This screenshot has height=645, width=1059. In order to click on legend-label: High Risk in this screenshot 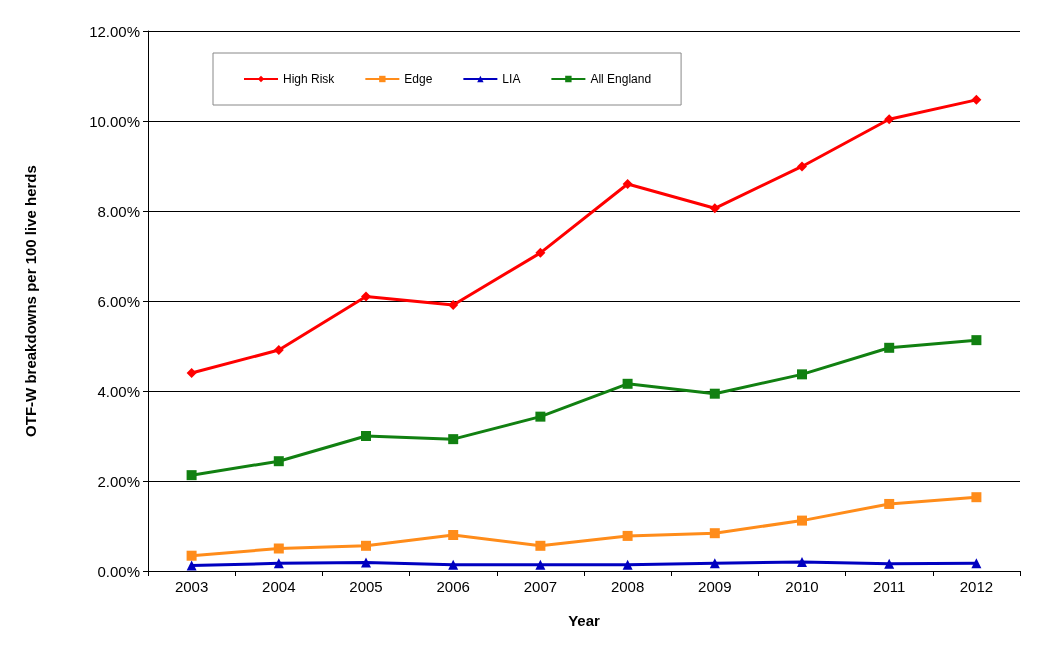, I will do `click(309, 79)`.